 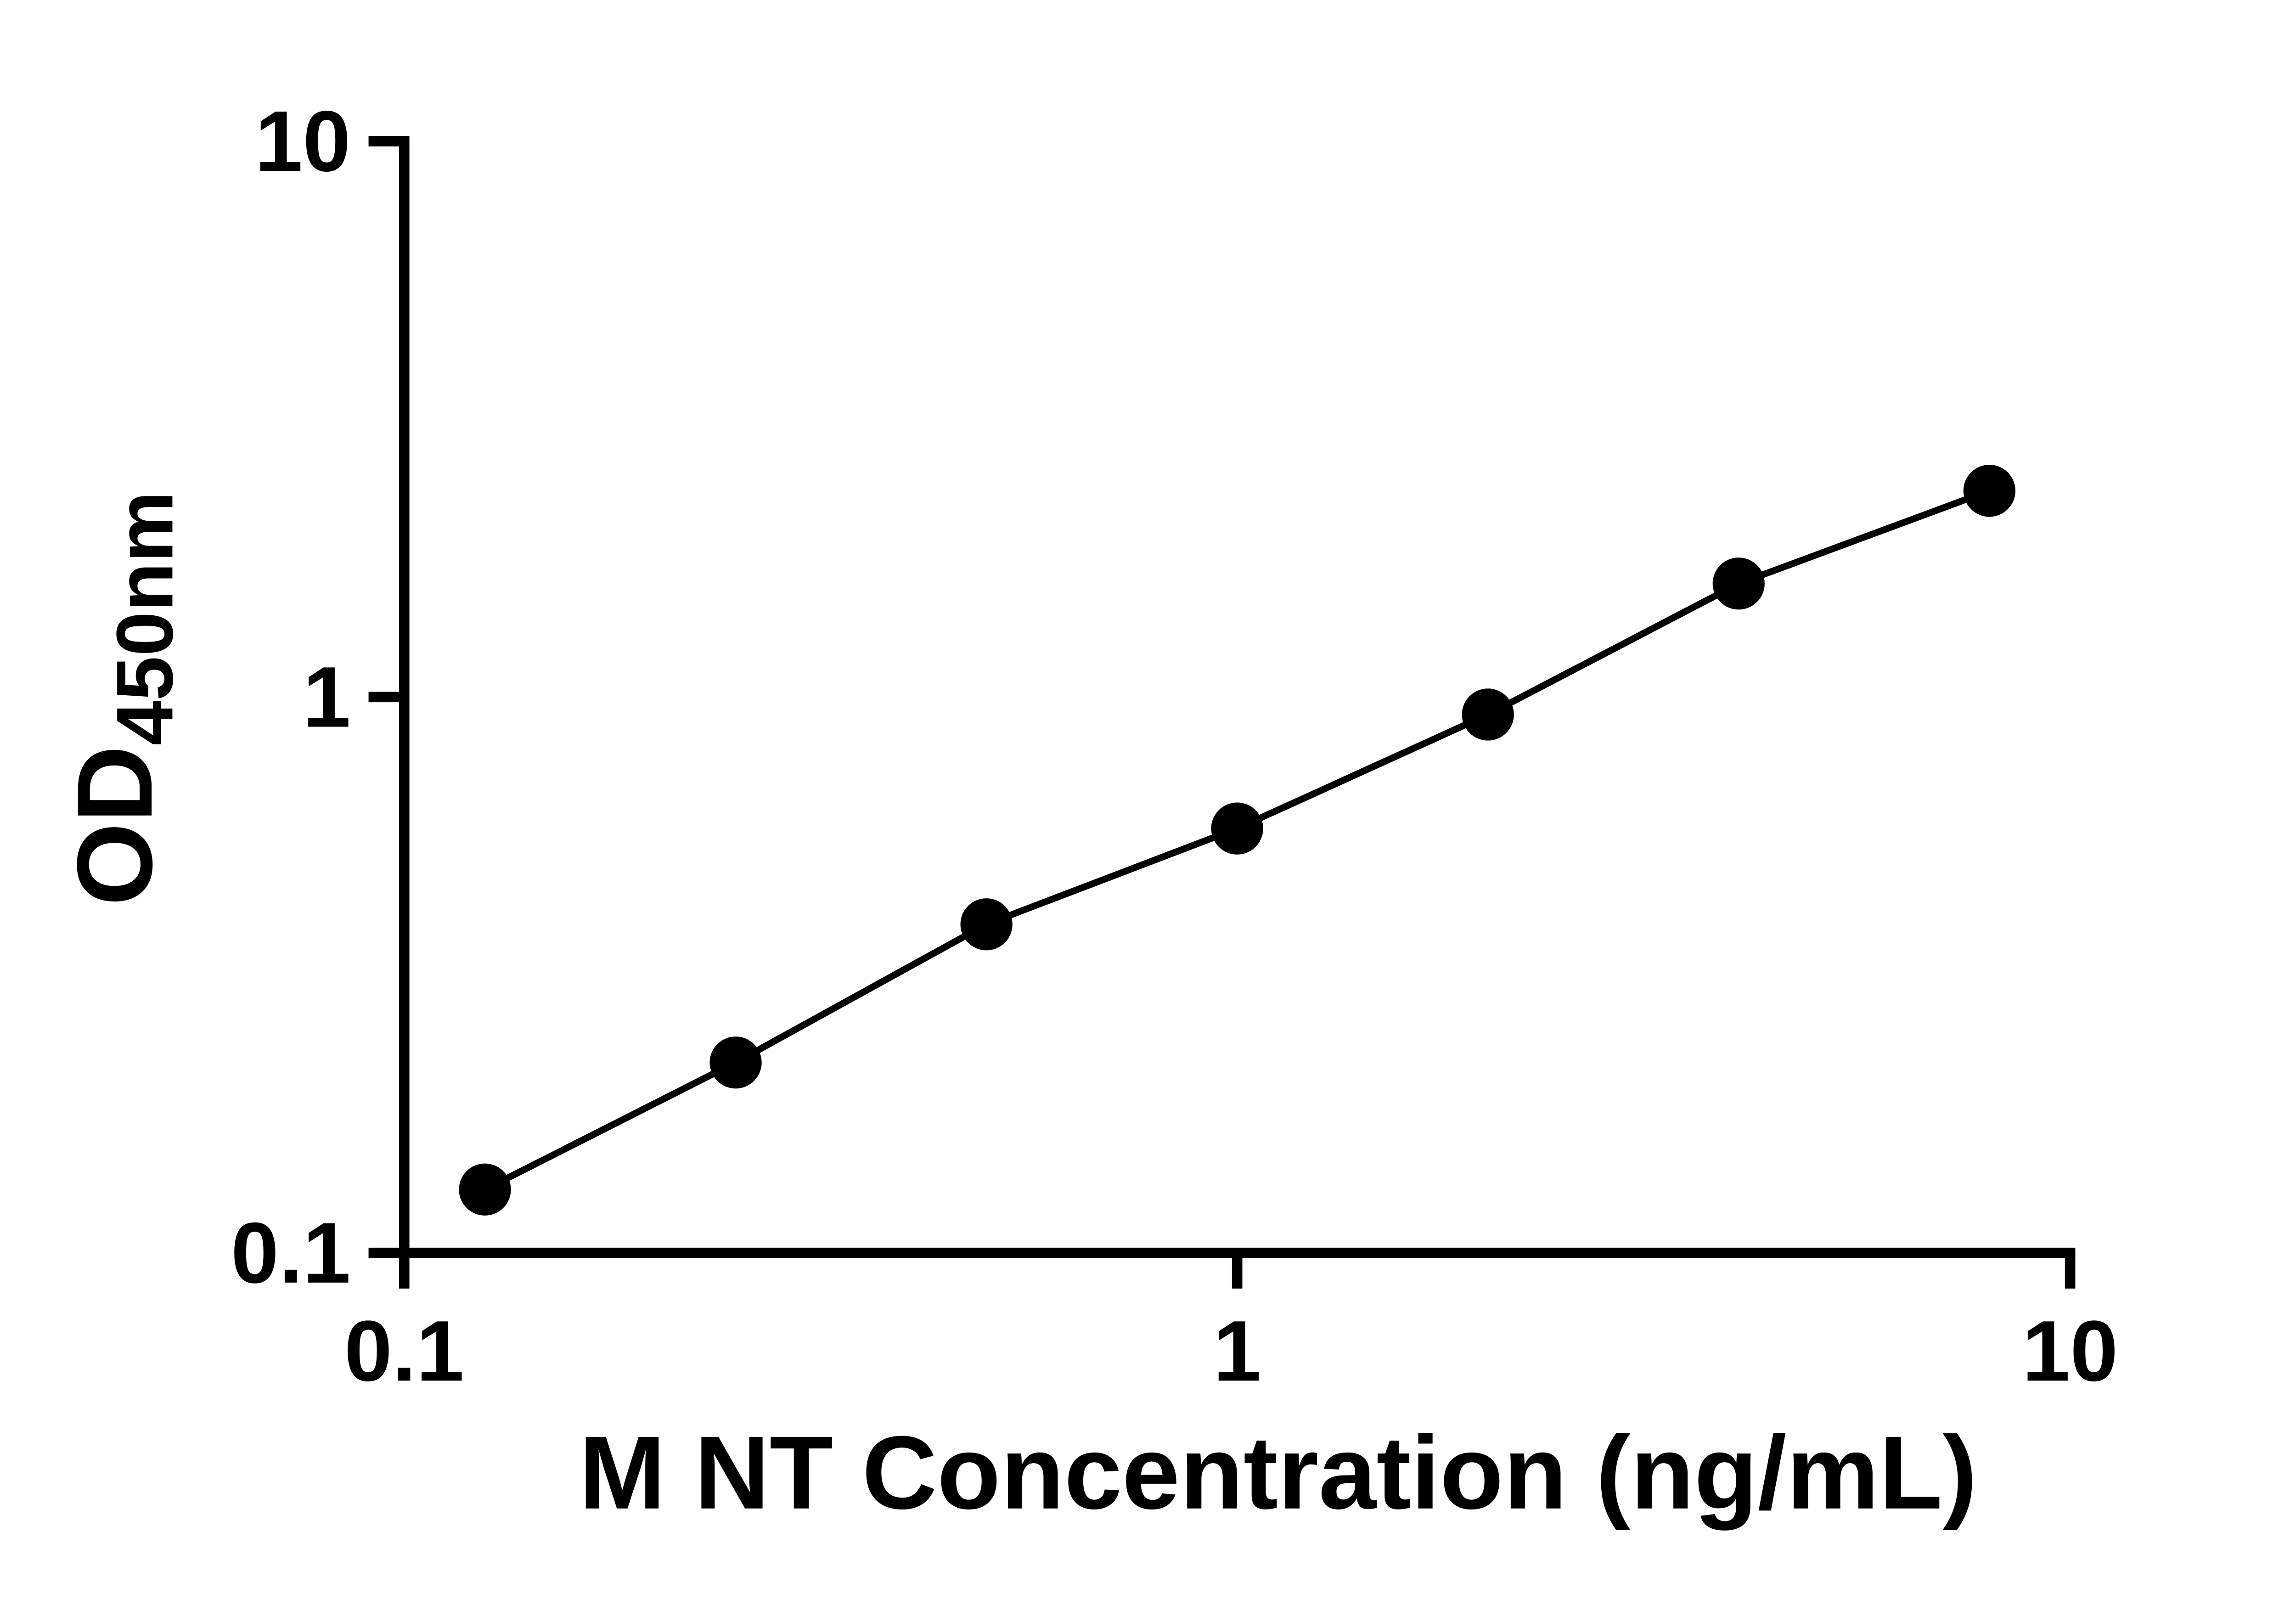 What do you see at coordinates (291, 1253) in the screenshot?
I see `y-tick-label: 0.1` at bounding box center [291, 1253].